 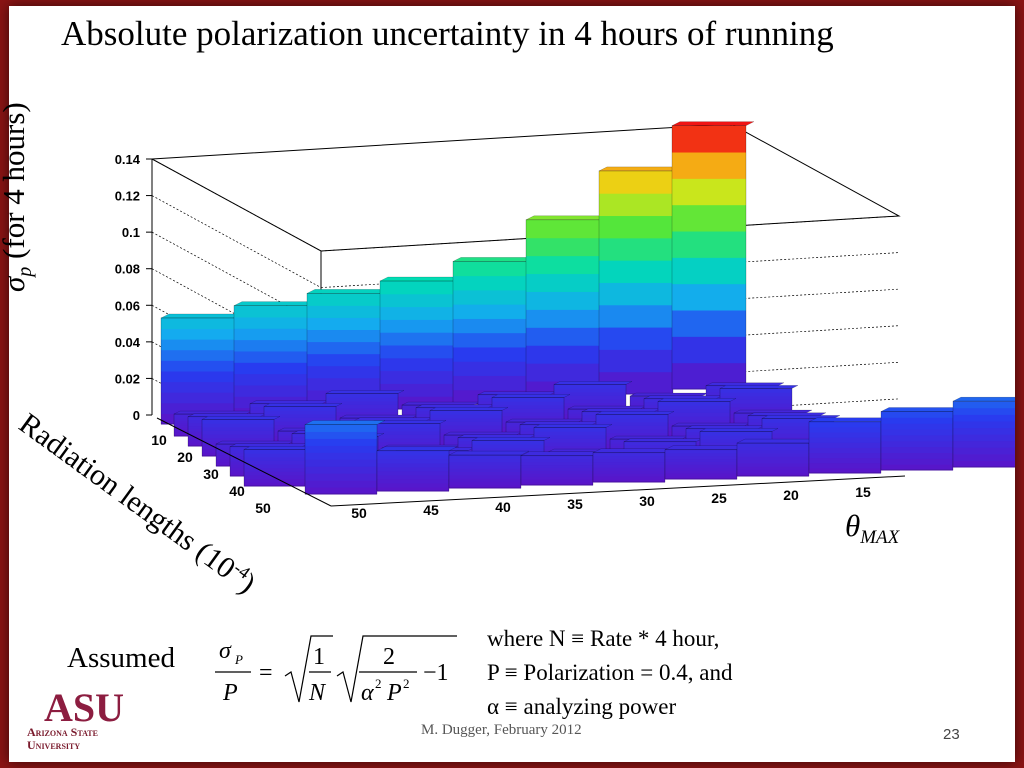 What do you see at coordinates (127, 196) in the screenshot?
I see `z-tick-label: 0.12` at bounding box center [127, 196].